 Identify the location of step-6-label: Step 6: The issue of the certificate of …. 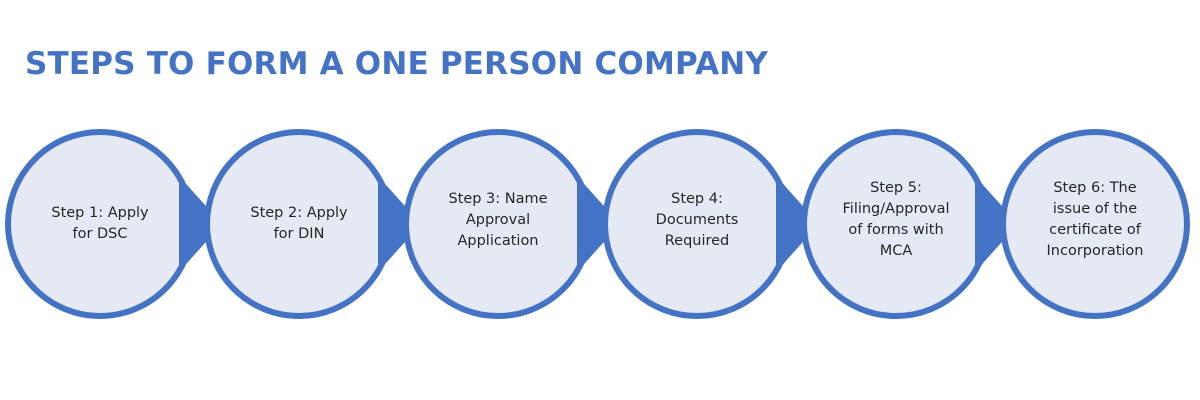
(1095, 219).